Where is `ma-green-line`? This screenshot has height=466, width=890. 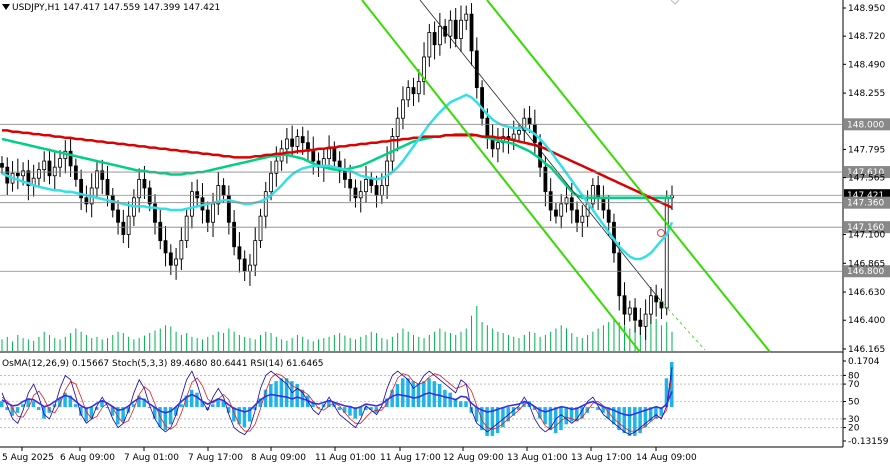 ma-green-line is located at coordinates (336, 166).